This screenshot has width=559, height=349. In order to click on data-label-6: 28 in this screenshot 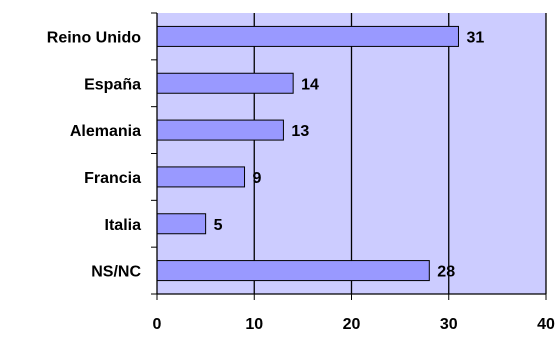, I will do `click(446, 272)`.